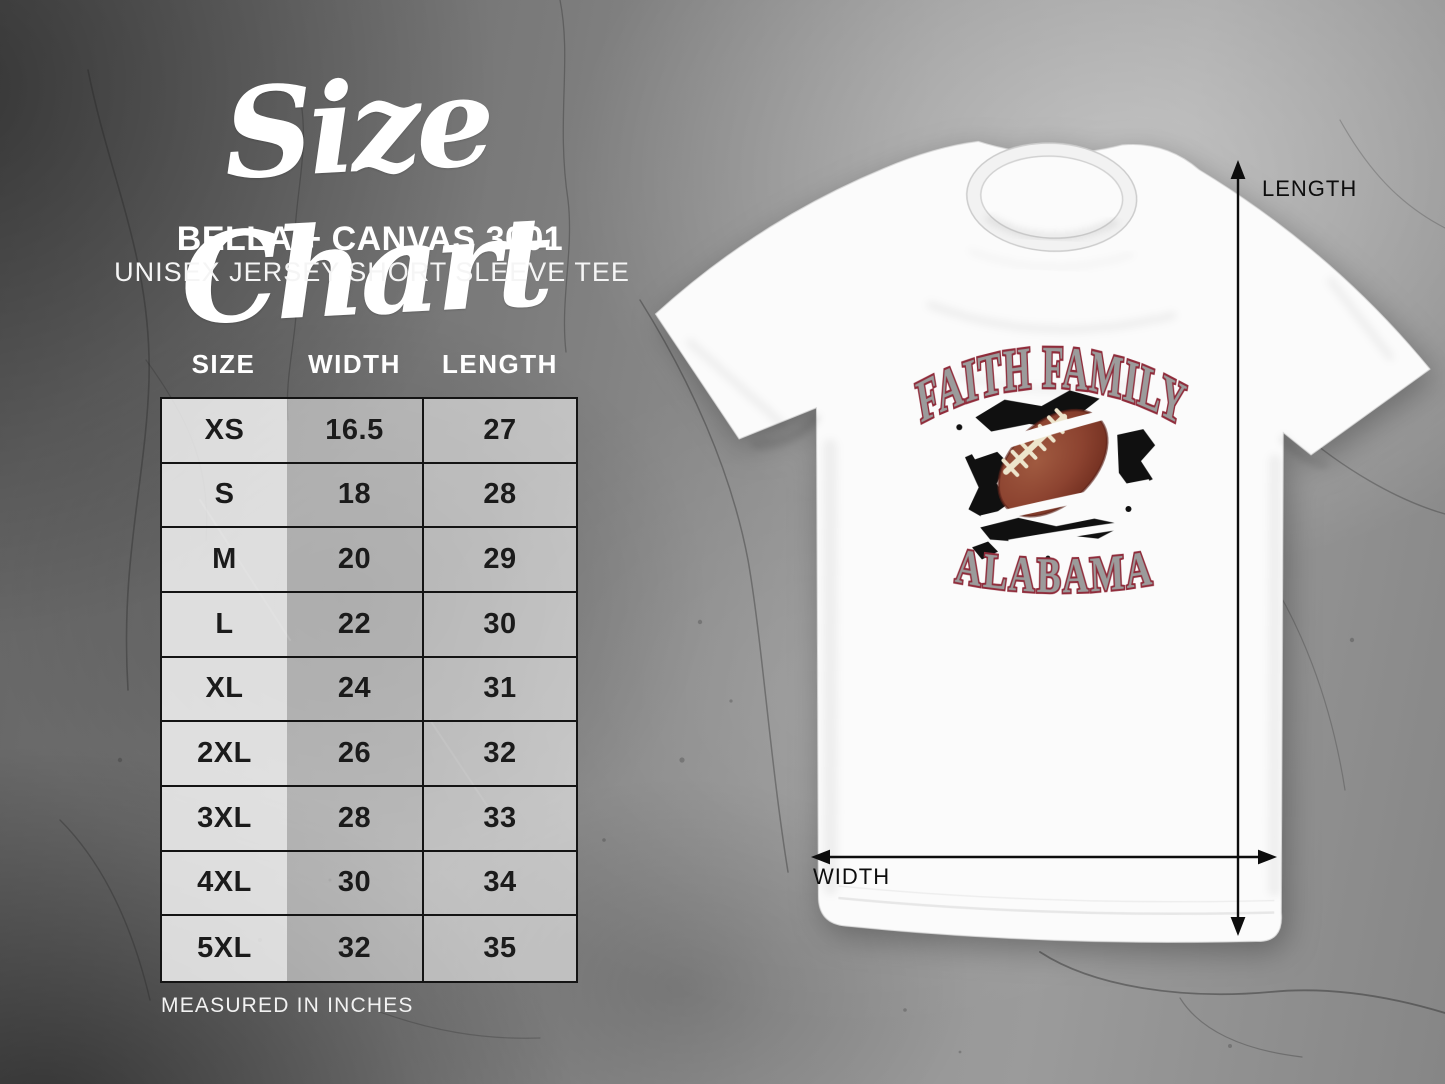 The width and height of the screenshot is (1445, 1084). I want to click on table-row: L 22 30, so click(369, 625).